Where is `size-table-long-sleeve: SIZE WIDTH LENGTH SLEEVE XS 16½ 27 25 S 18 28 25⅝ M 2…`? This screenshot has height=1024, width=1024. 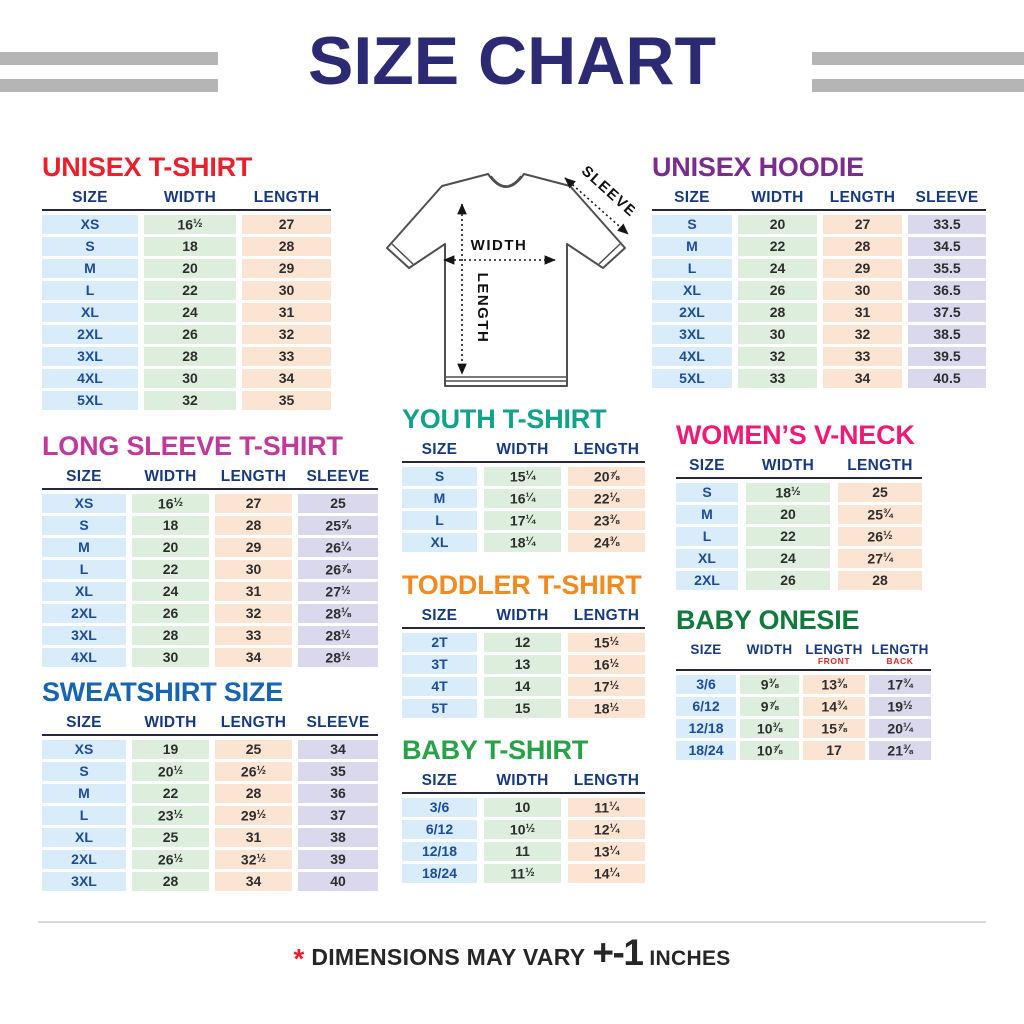 size-table-long-sleeve: SIZE WIDTH LENGTH SLEEVE XS 16½ 27 25 S 18 28 25⅝ M 2… is located at coordinates (210, 567).